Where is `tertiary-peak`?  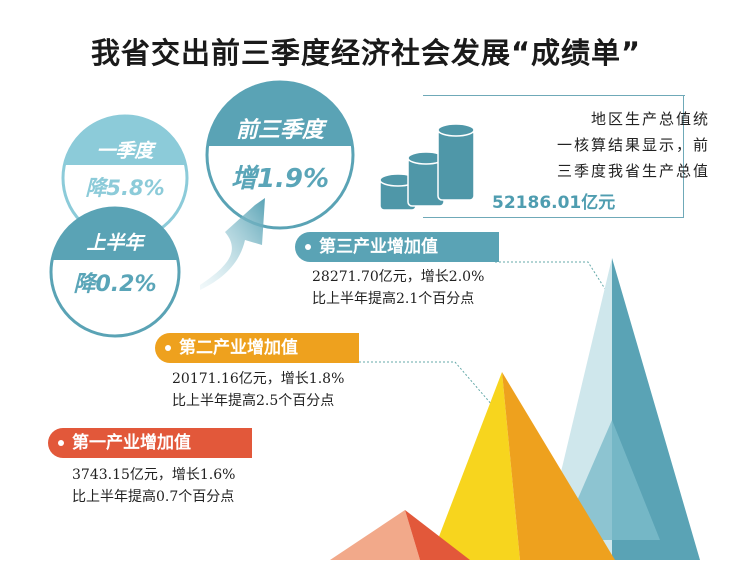 tertiary-peak is located at coordinates (620, 409).